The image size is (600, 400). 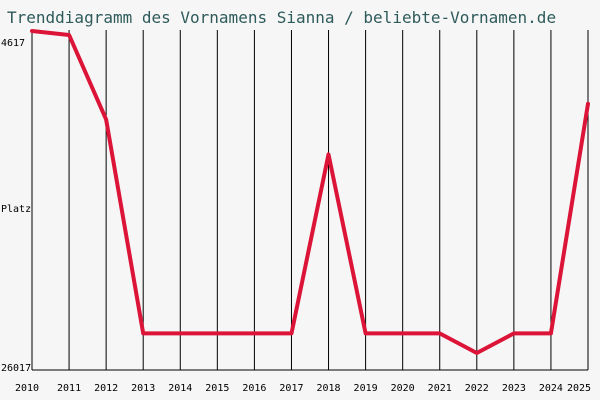 I want to click on x-tick-2013: 2013, so click(x=143, y=388).